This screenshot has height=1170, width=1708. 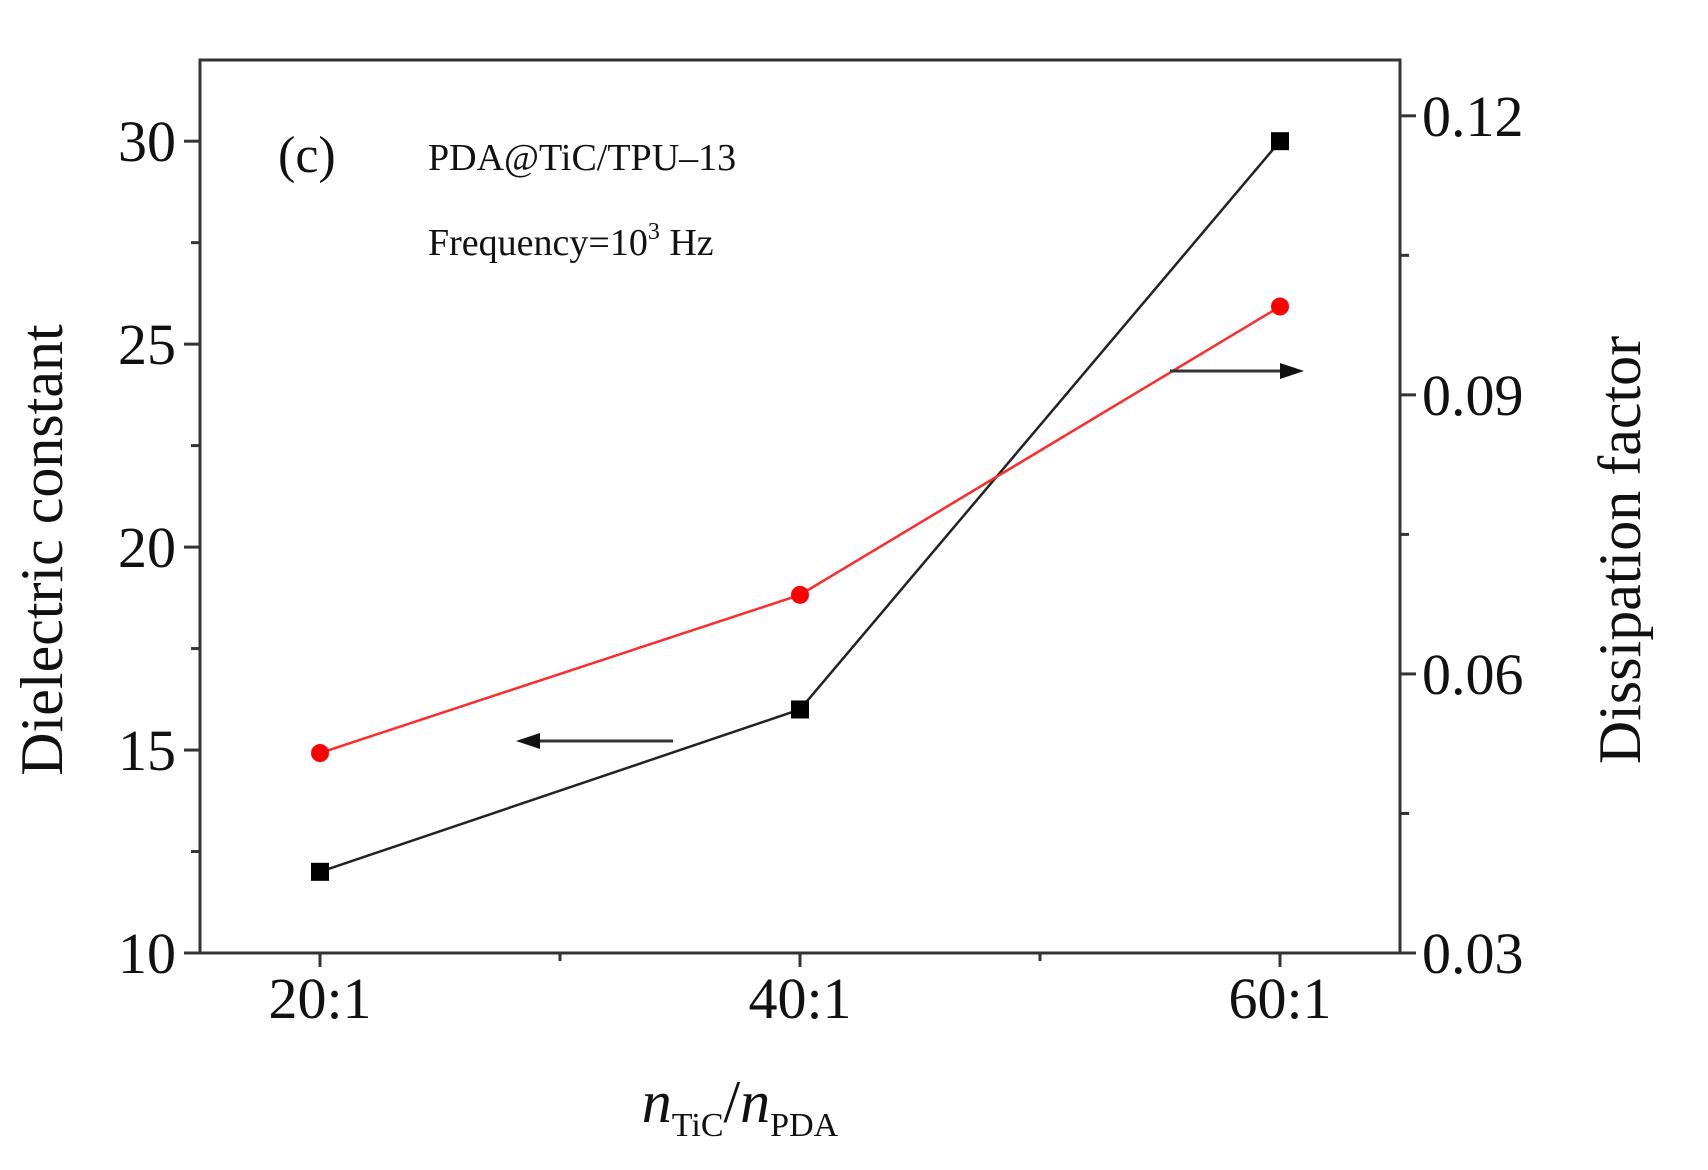 I want to click on x-tick-label: 60:1, so click(x=1279, y=998).